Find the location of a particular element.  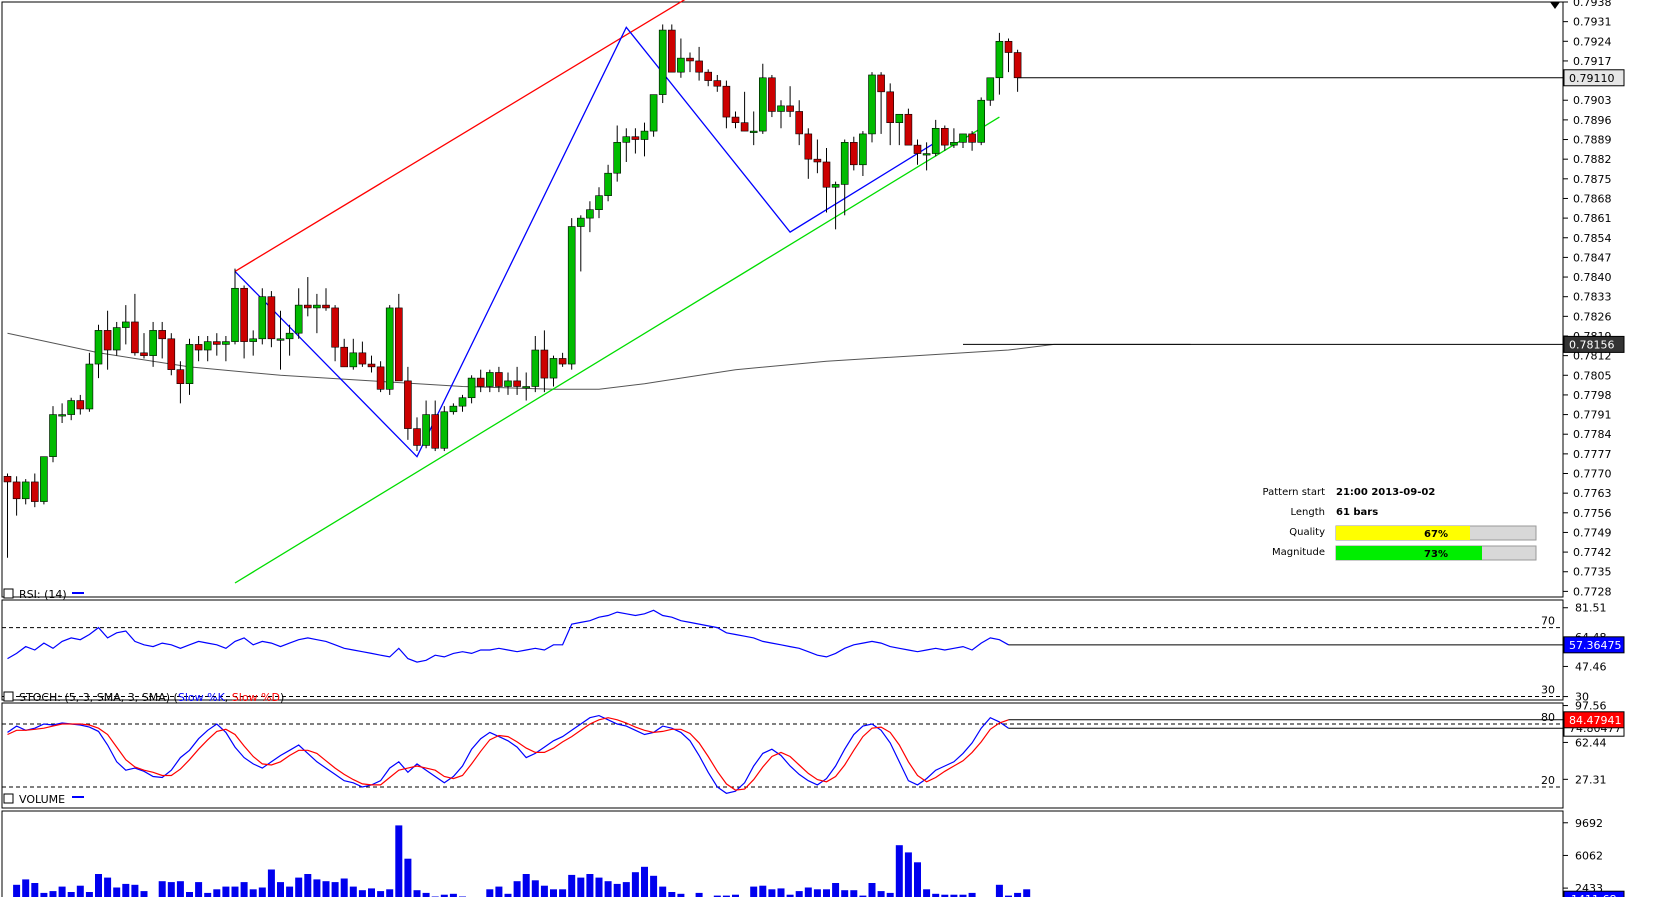

rsi-panel-tick-label: 30 is located at coordinates (1582, 697).